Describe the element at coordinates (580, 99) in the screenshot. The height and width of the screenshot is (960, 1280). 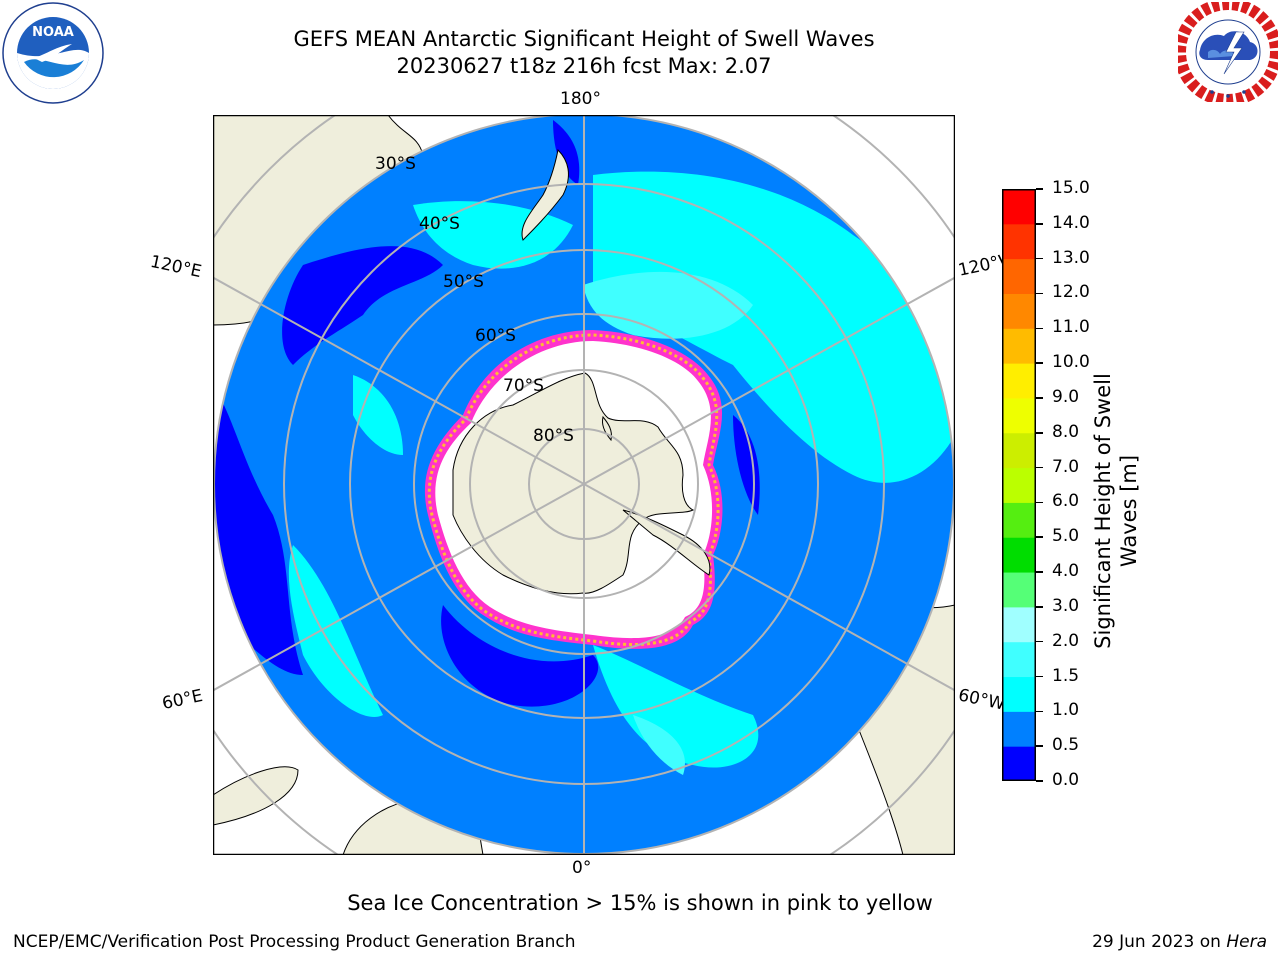
I see `lon-label-180: 180°` at that location.